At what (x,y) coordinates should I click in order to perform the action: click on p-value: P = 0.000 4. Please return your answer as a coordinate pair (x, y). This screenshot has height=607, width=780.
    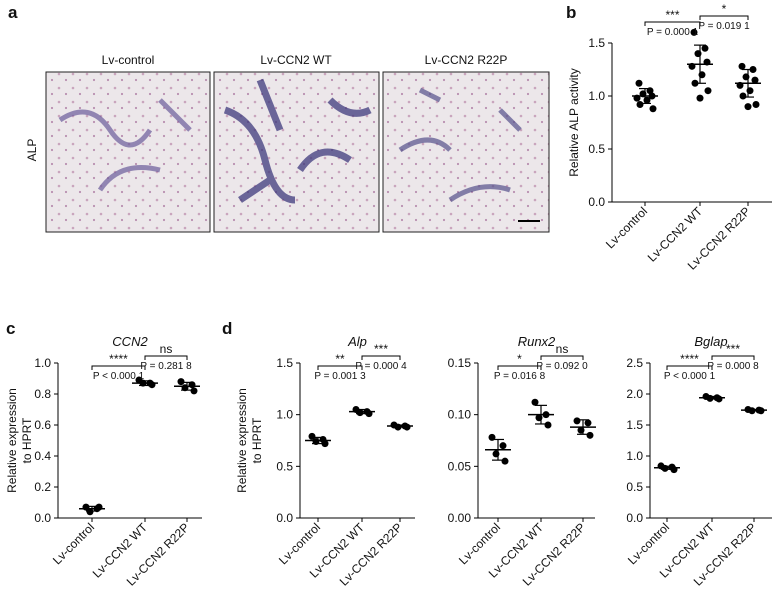
    Looking at the image, I should click on (381, 366).